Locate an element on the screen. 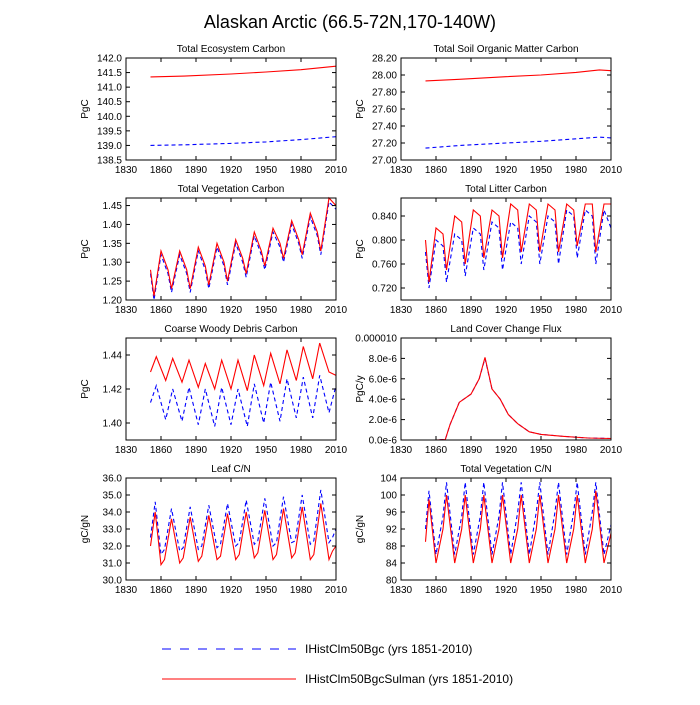 This screenshot has height=705, width=700. panel-7-ytick-label: 31.0 is located at coordinates (113, 564).